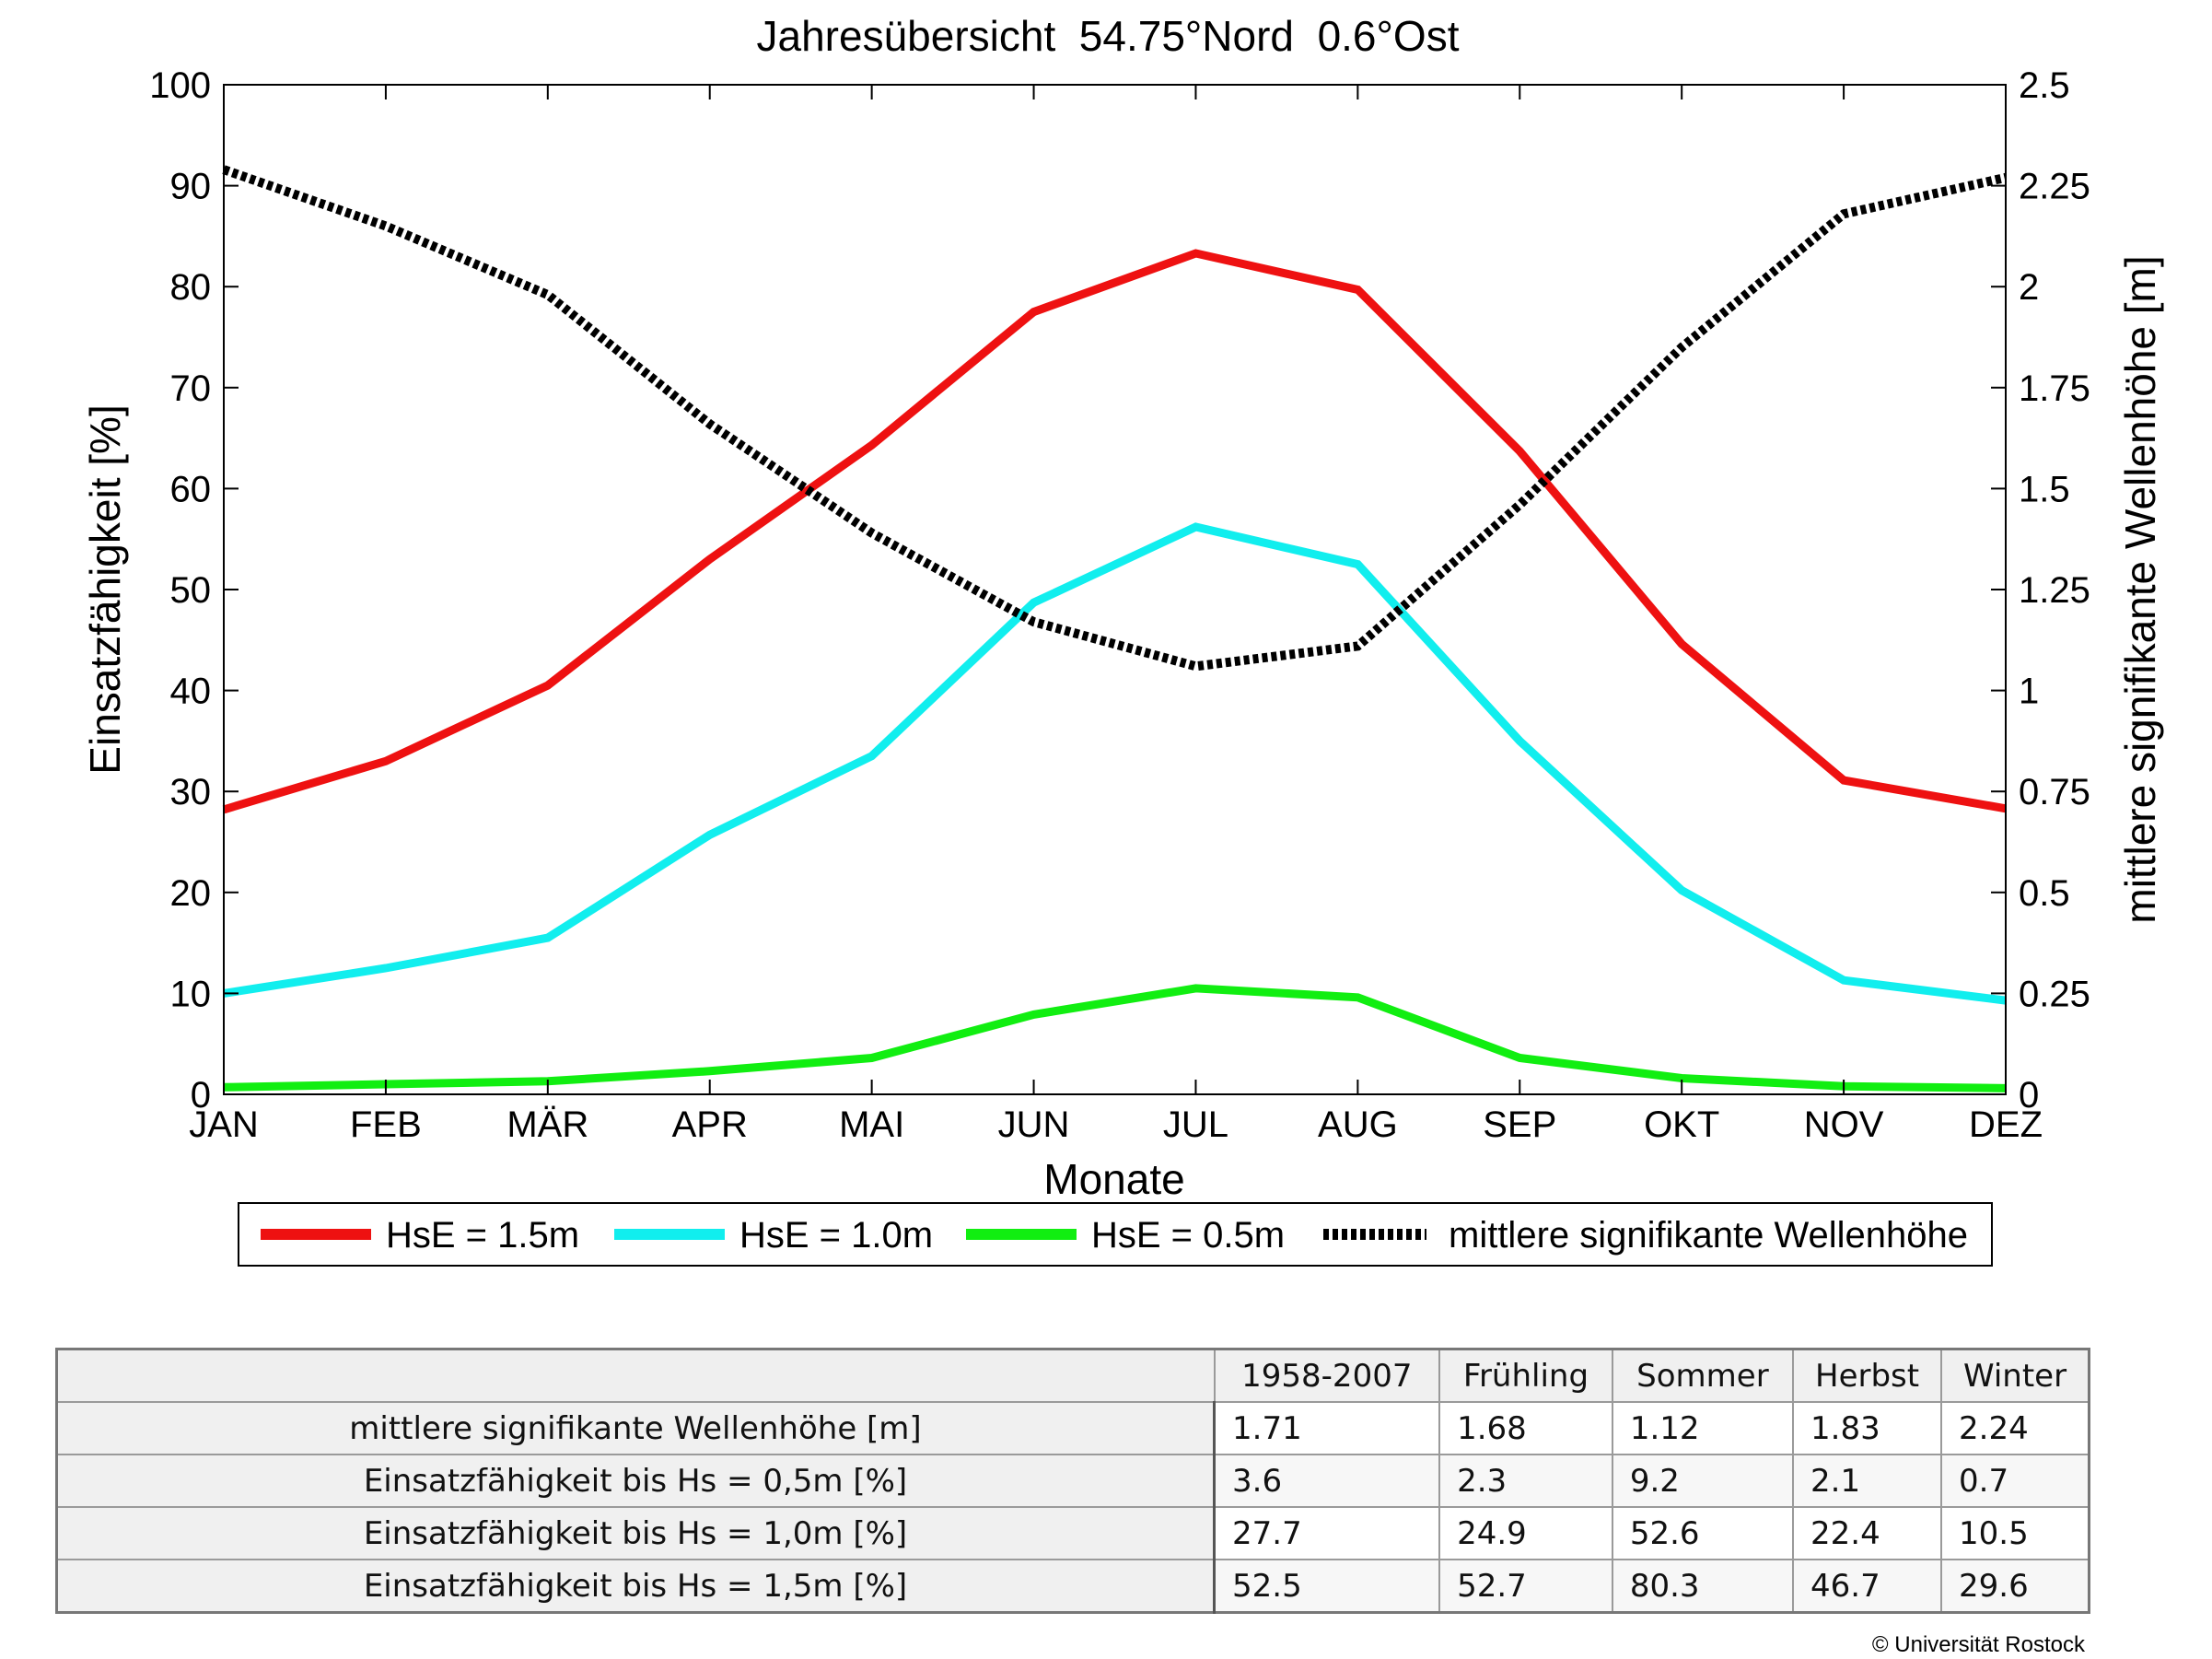  I want to click on legend-label: mittlere signifikante Wellenhöhe, so click(1709, 1235).